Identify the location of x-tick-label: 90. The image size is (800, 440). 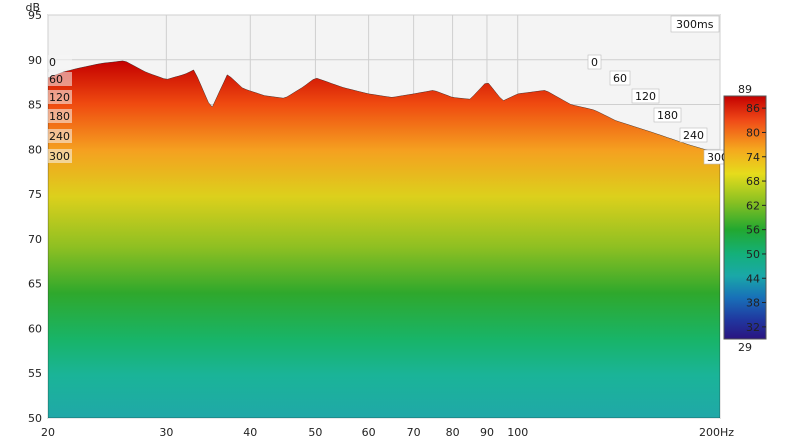
(487, 432).